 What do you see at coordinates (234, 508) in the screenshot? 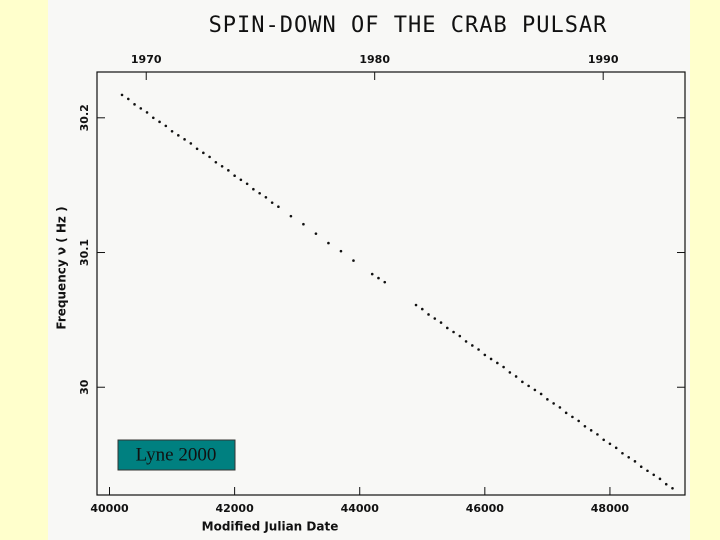
I see `x-tick-label: 42000` at bounding box center [234, 508].